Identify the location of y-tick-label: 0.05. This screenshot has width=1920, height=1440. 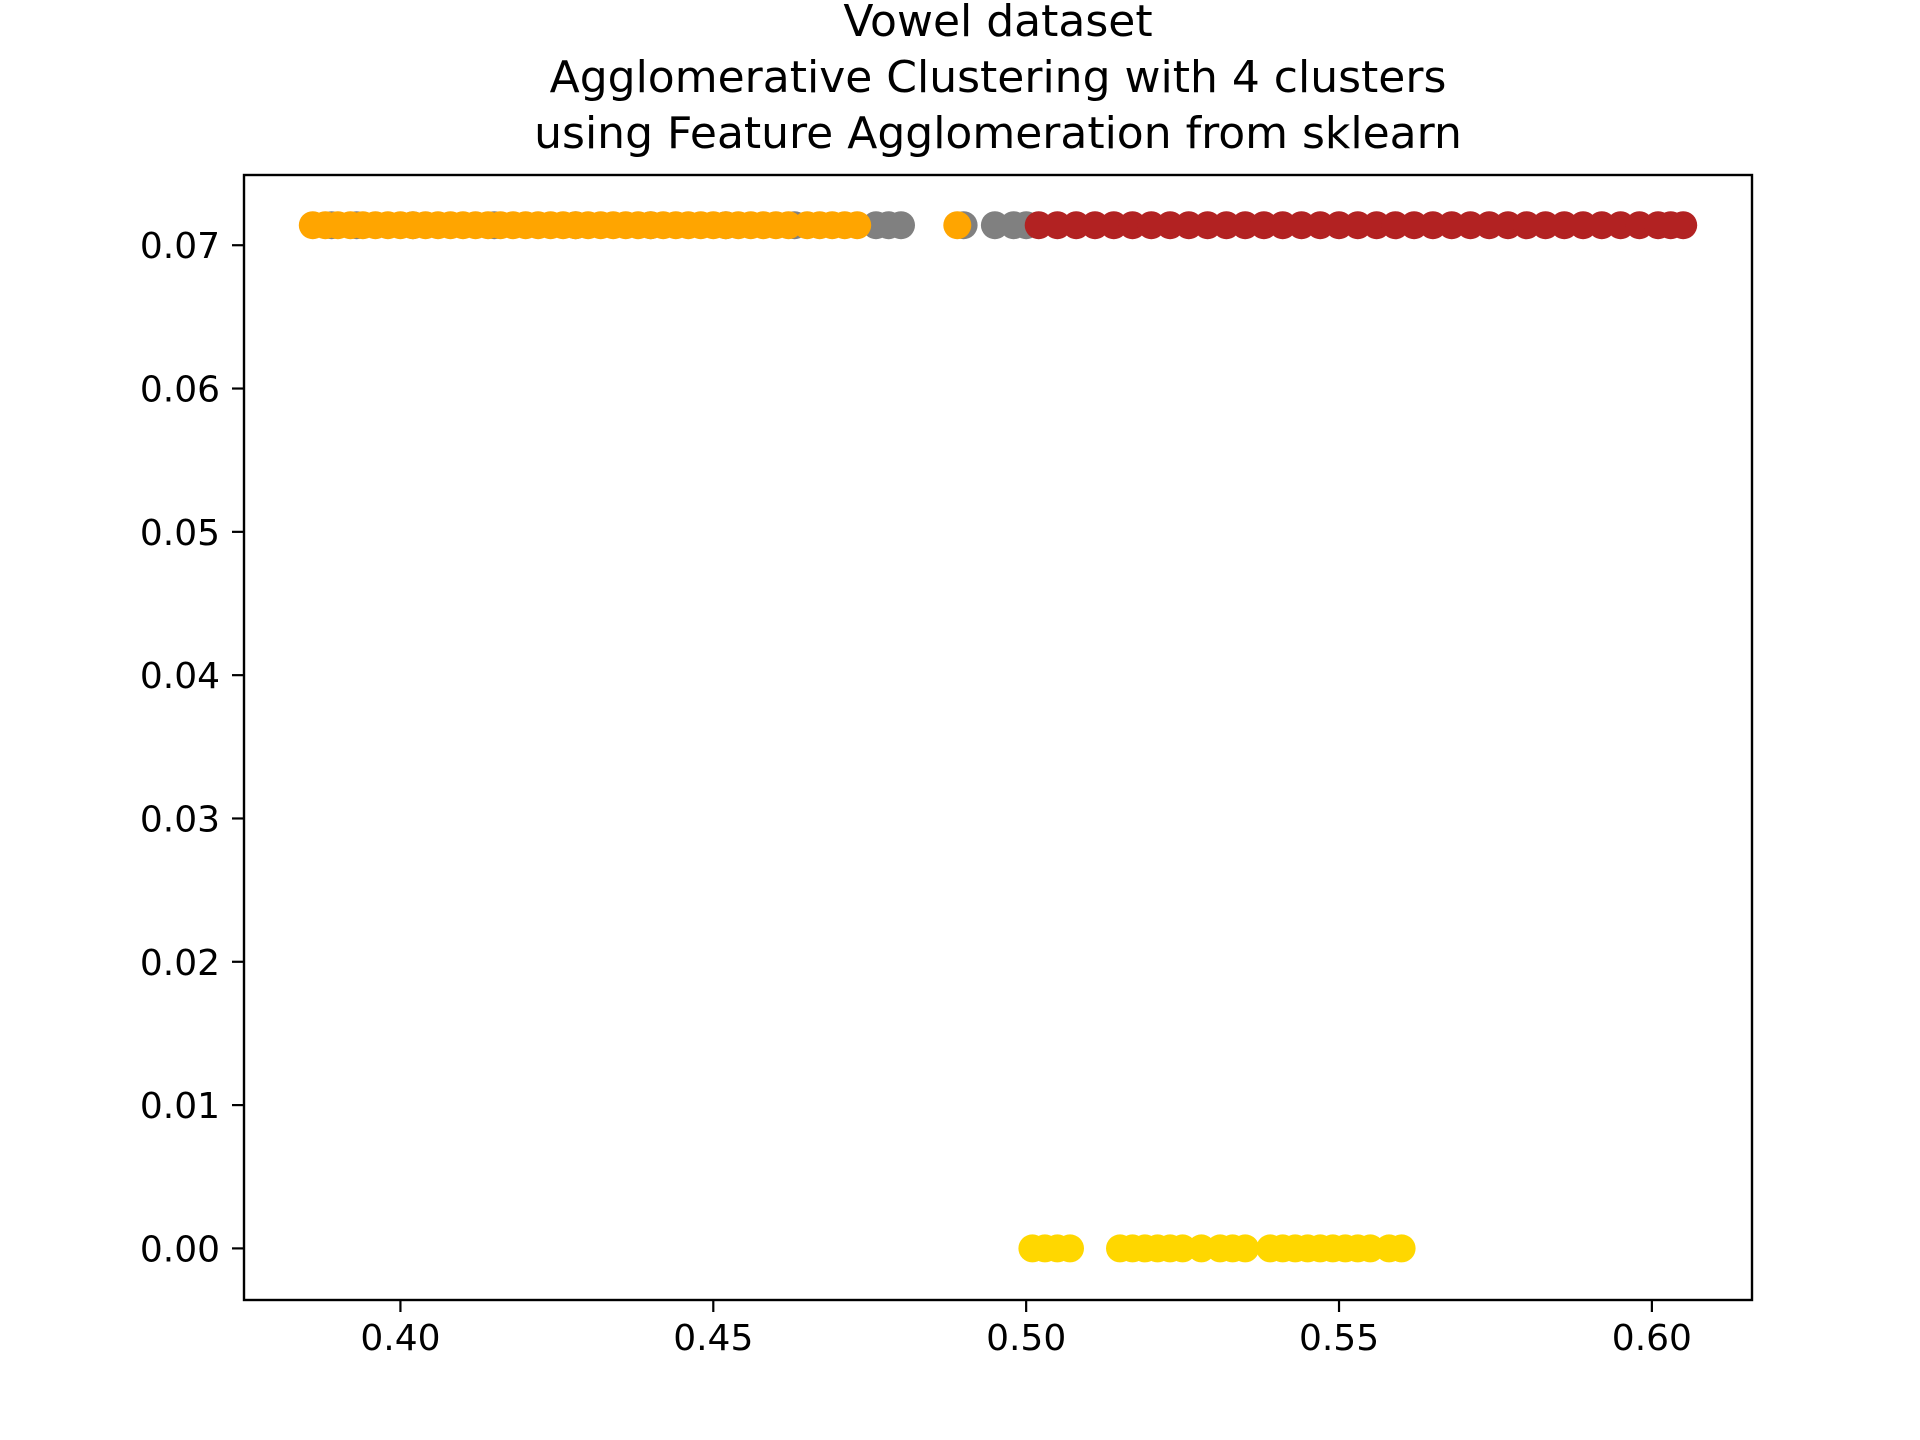
(180, 533).